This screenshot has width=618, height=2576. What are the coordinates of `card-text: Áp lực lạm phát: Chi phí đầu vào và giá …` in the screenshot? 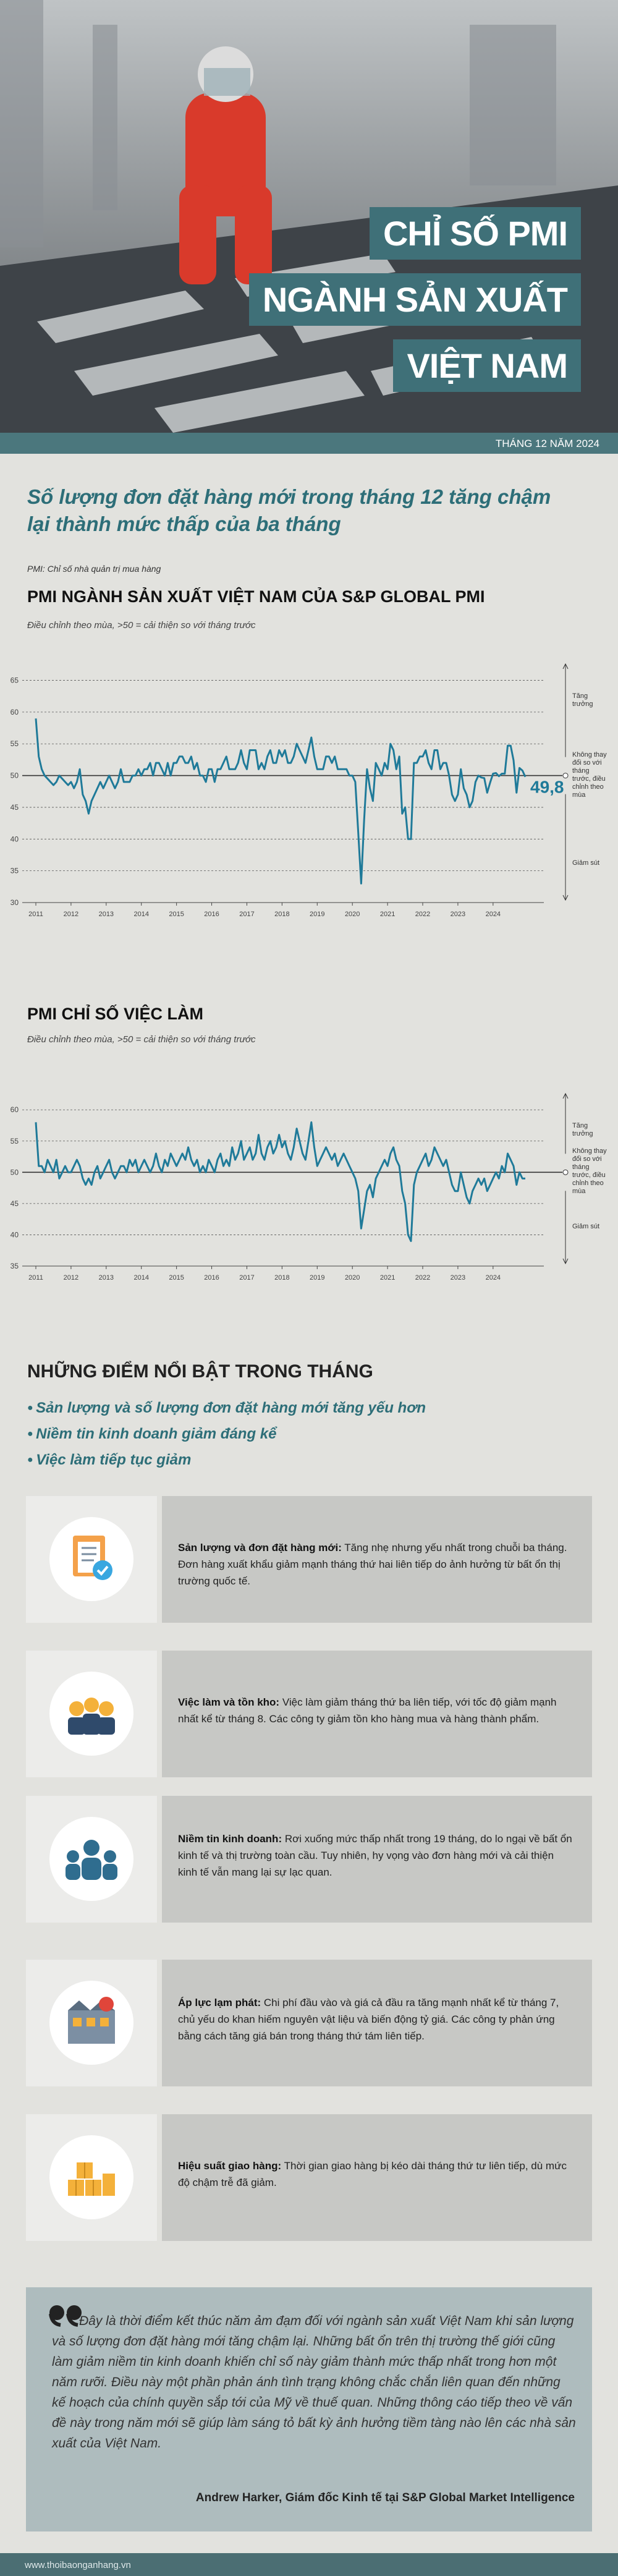 It's located at (376, 2019).